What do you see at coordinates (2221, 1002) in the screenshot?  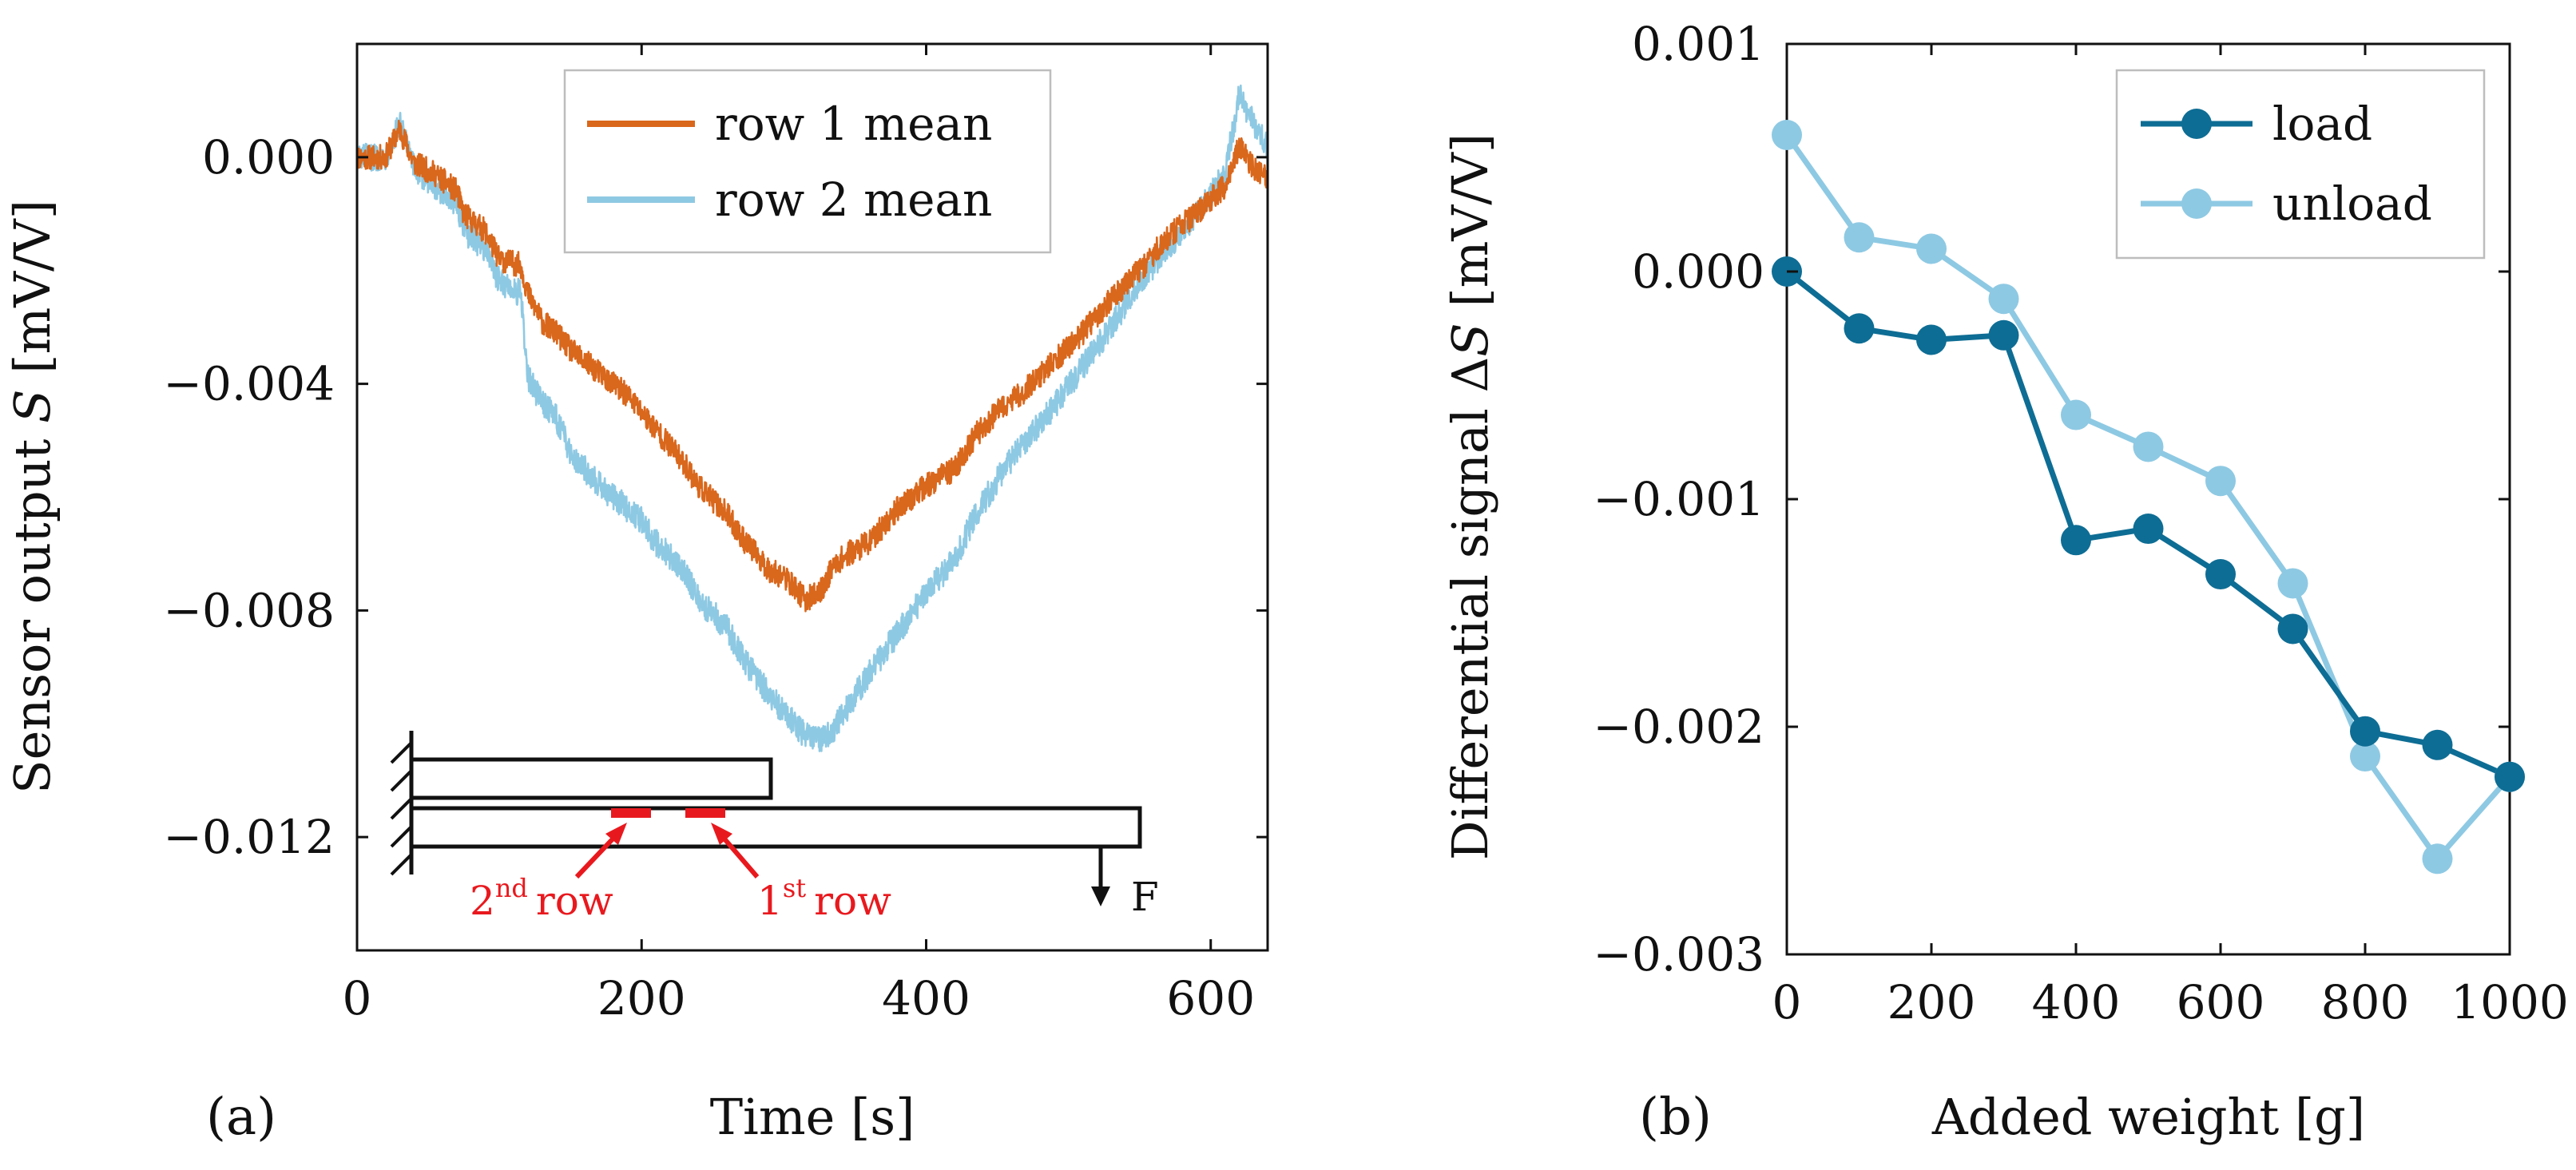 I see `panel-b-x-tick-label: 600` at bounding box center [2221, 1002].